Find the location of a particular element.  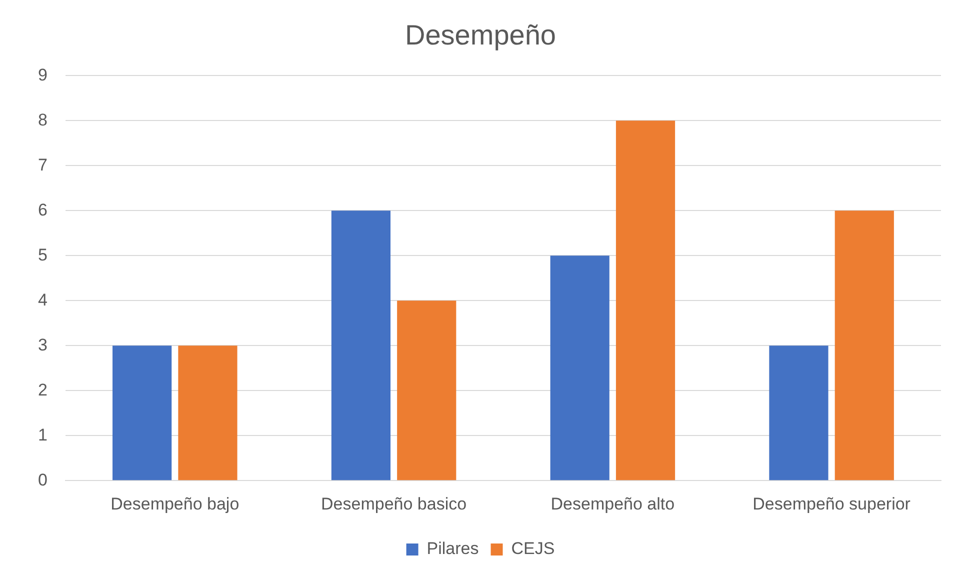

y-tick-label: 8 is located at coordinates (43, 120).